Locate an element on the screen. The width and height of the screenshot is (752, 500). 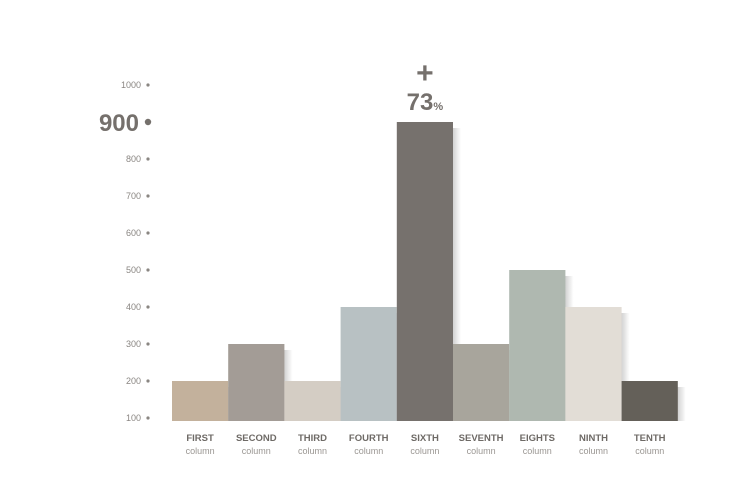
bar-second is located at coordinates (256, 382).